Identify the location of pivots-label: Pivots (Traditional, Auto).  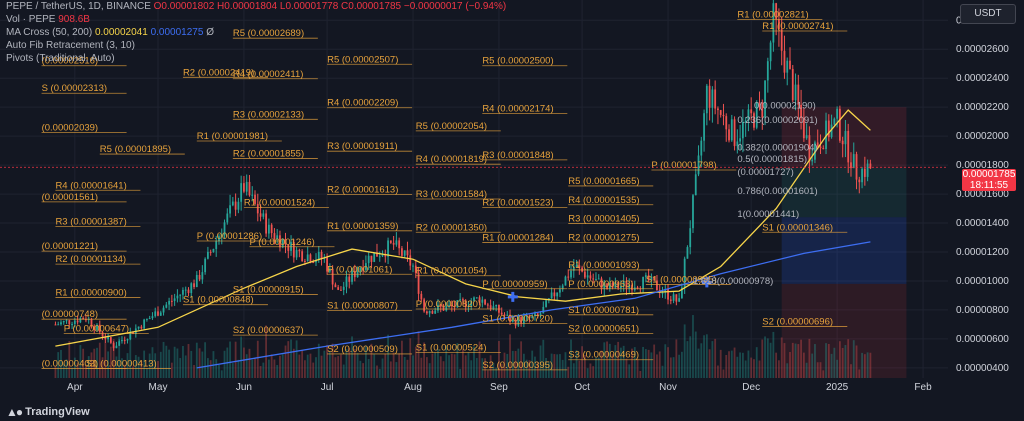
(60, 58).